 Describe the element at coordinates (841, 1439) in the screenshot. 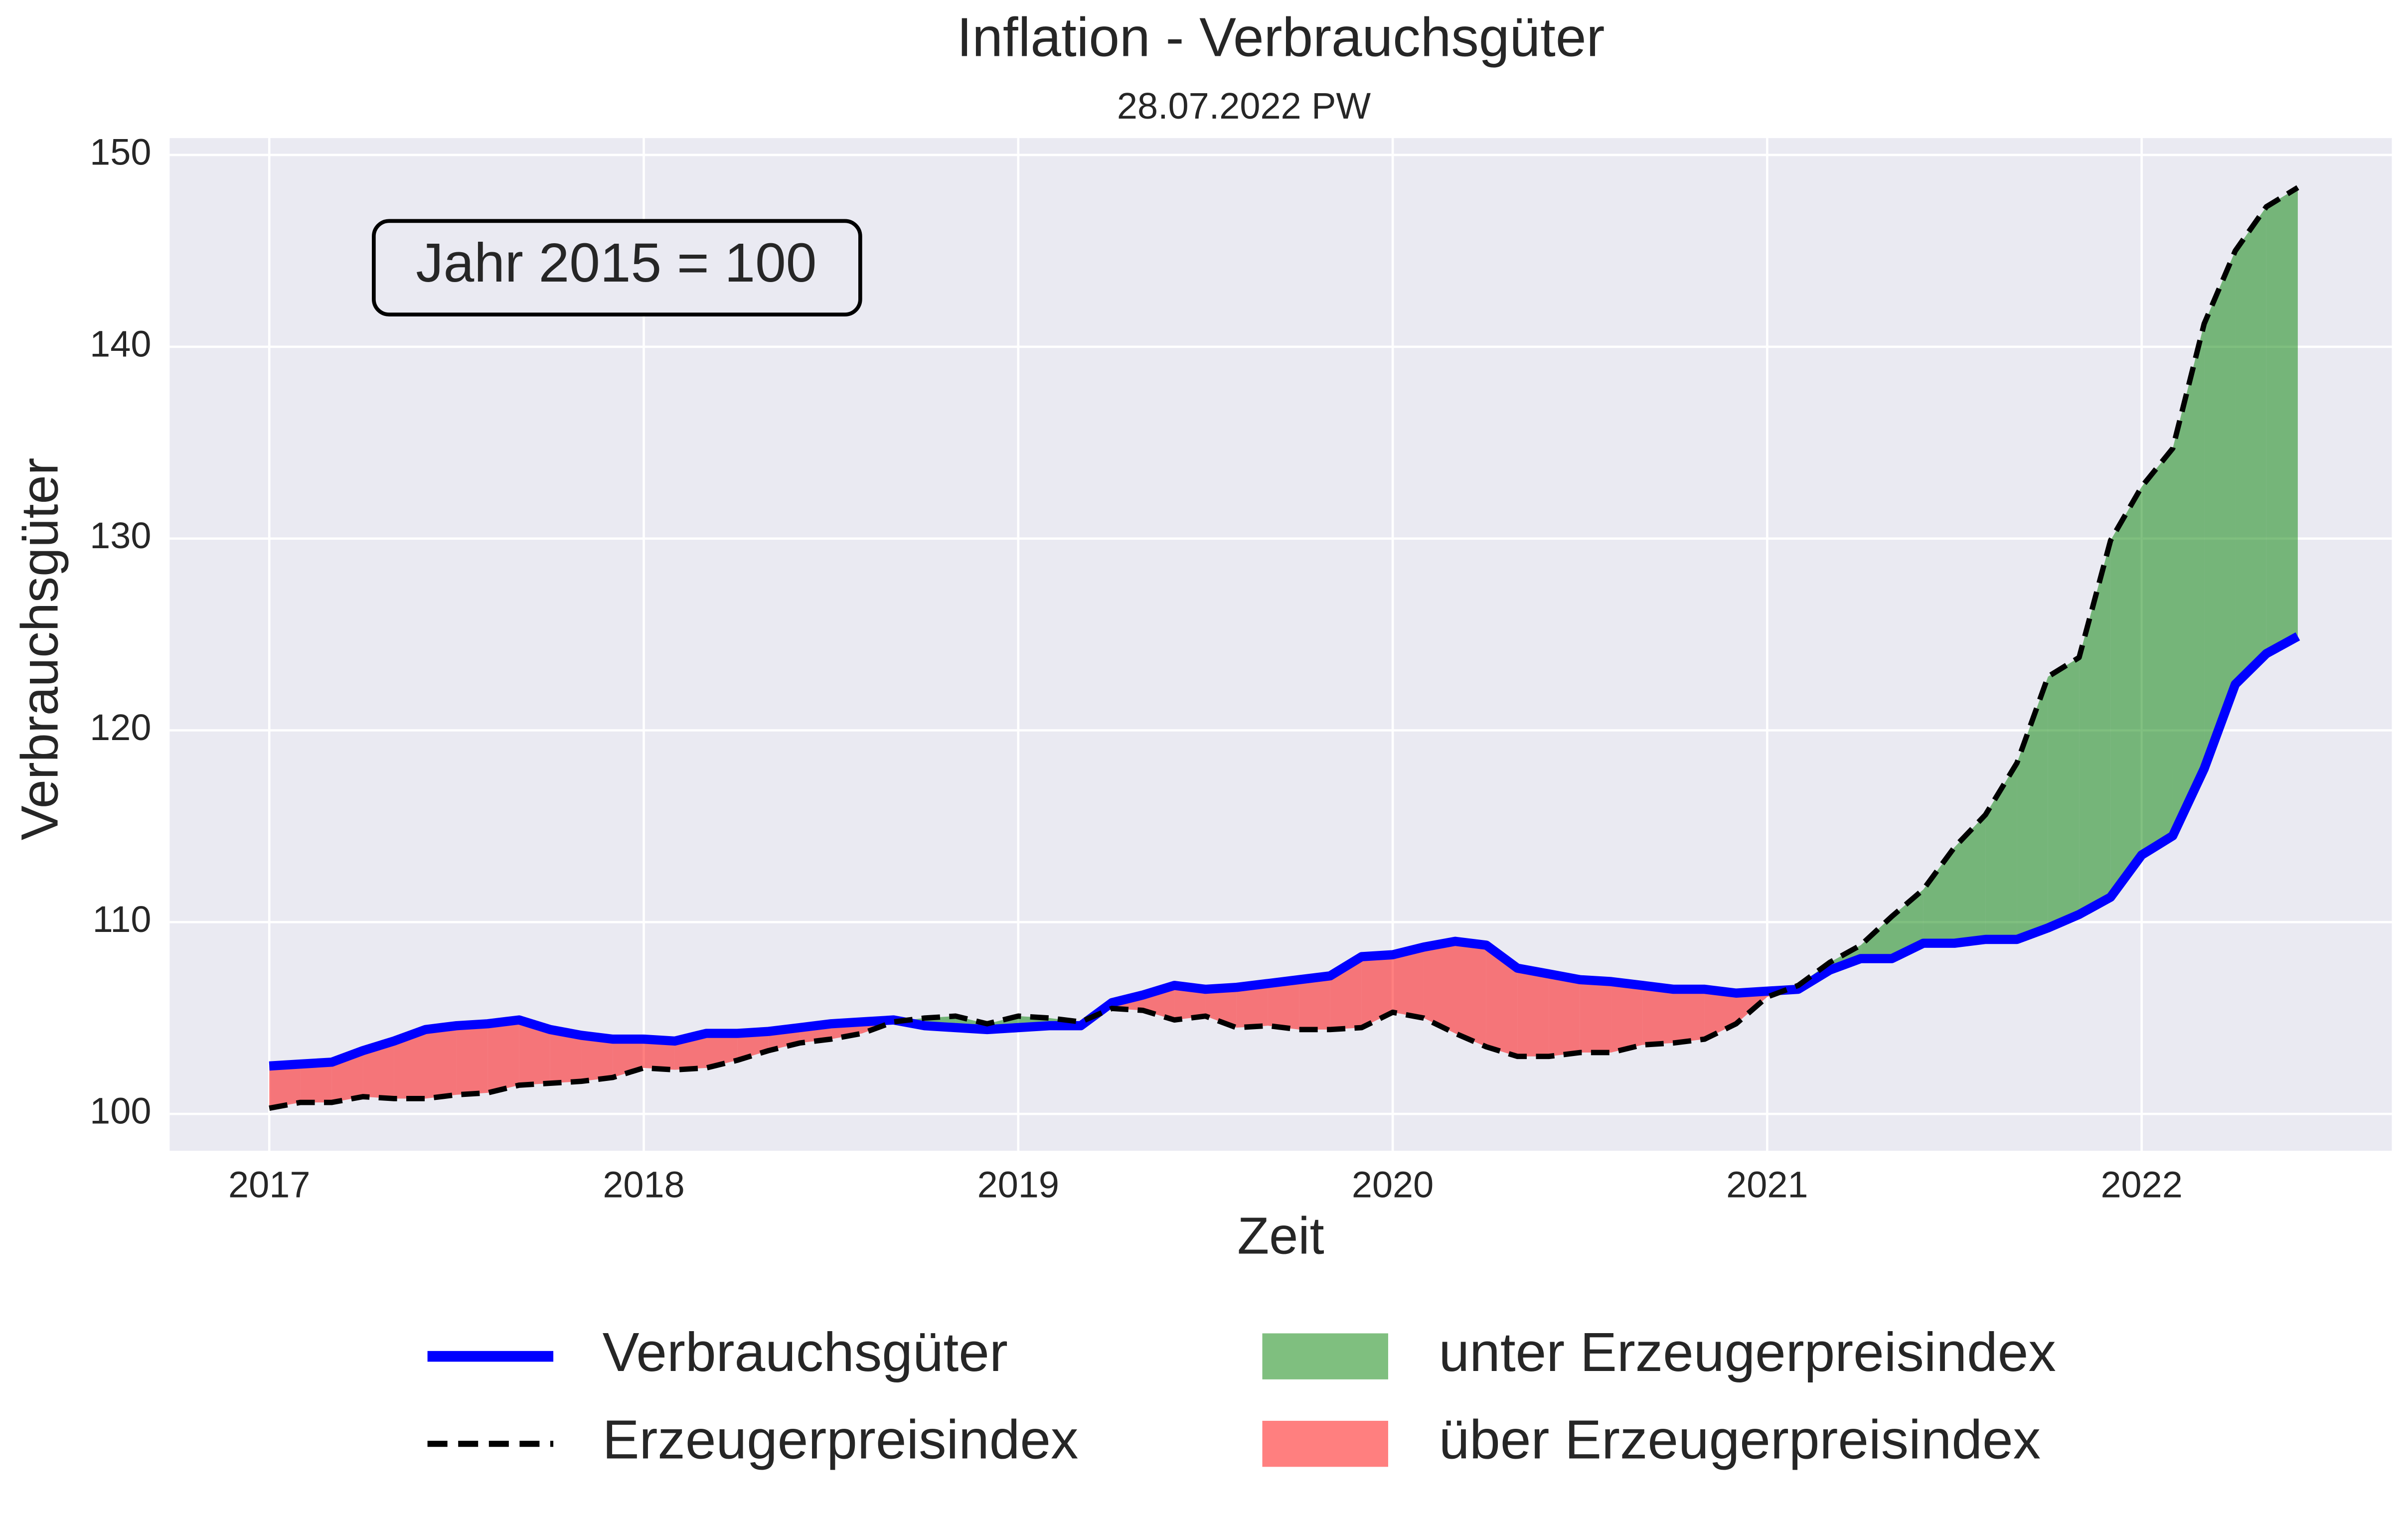

I see `legend-label: Erzeugerpreisindex` at that location.